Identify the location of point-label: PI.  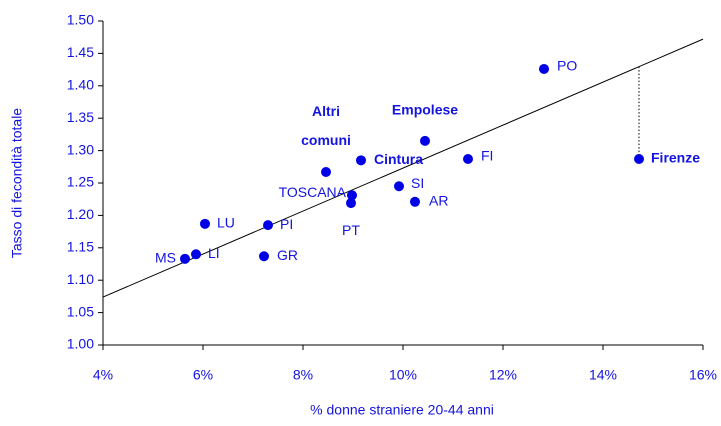
(286, 224).